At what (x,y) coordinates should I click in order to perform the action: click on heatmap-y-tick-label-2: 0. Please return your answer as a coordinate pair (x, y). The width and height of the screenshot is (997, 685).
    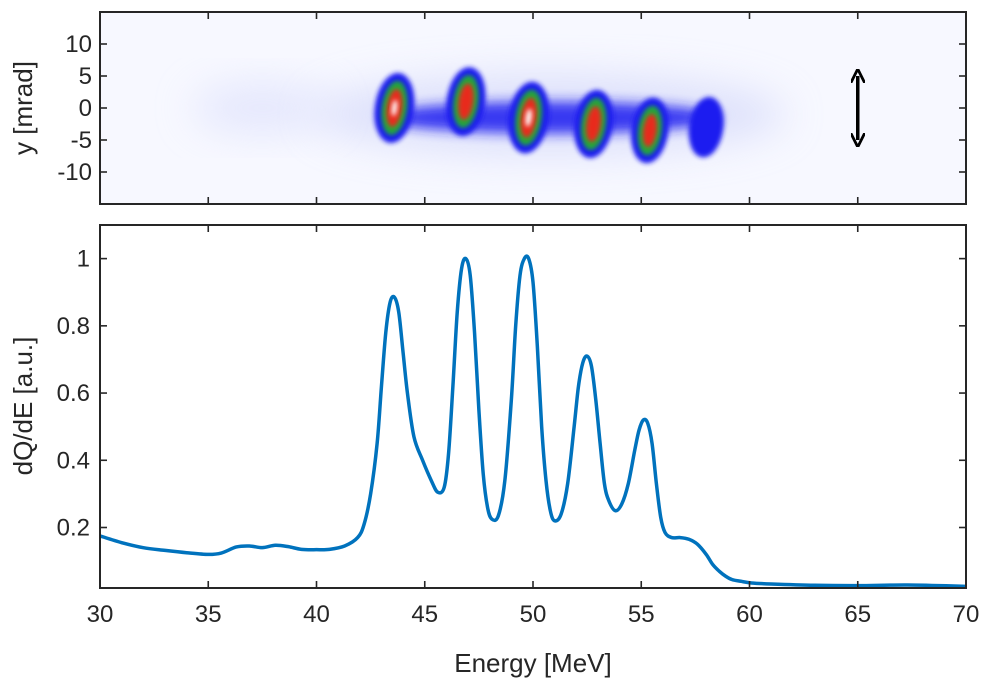
    Looking at the image, I should click on (85, 108).